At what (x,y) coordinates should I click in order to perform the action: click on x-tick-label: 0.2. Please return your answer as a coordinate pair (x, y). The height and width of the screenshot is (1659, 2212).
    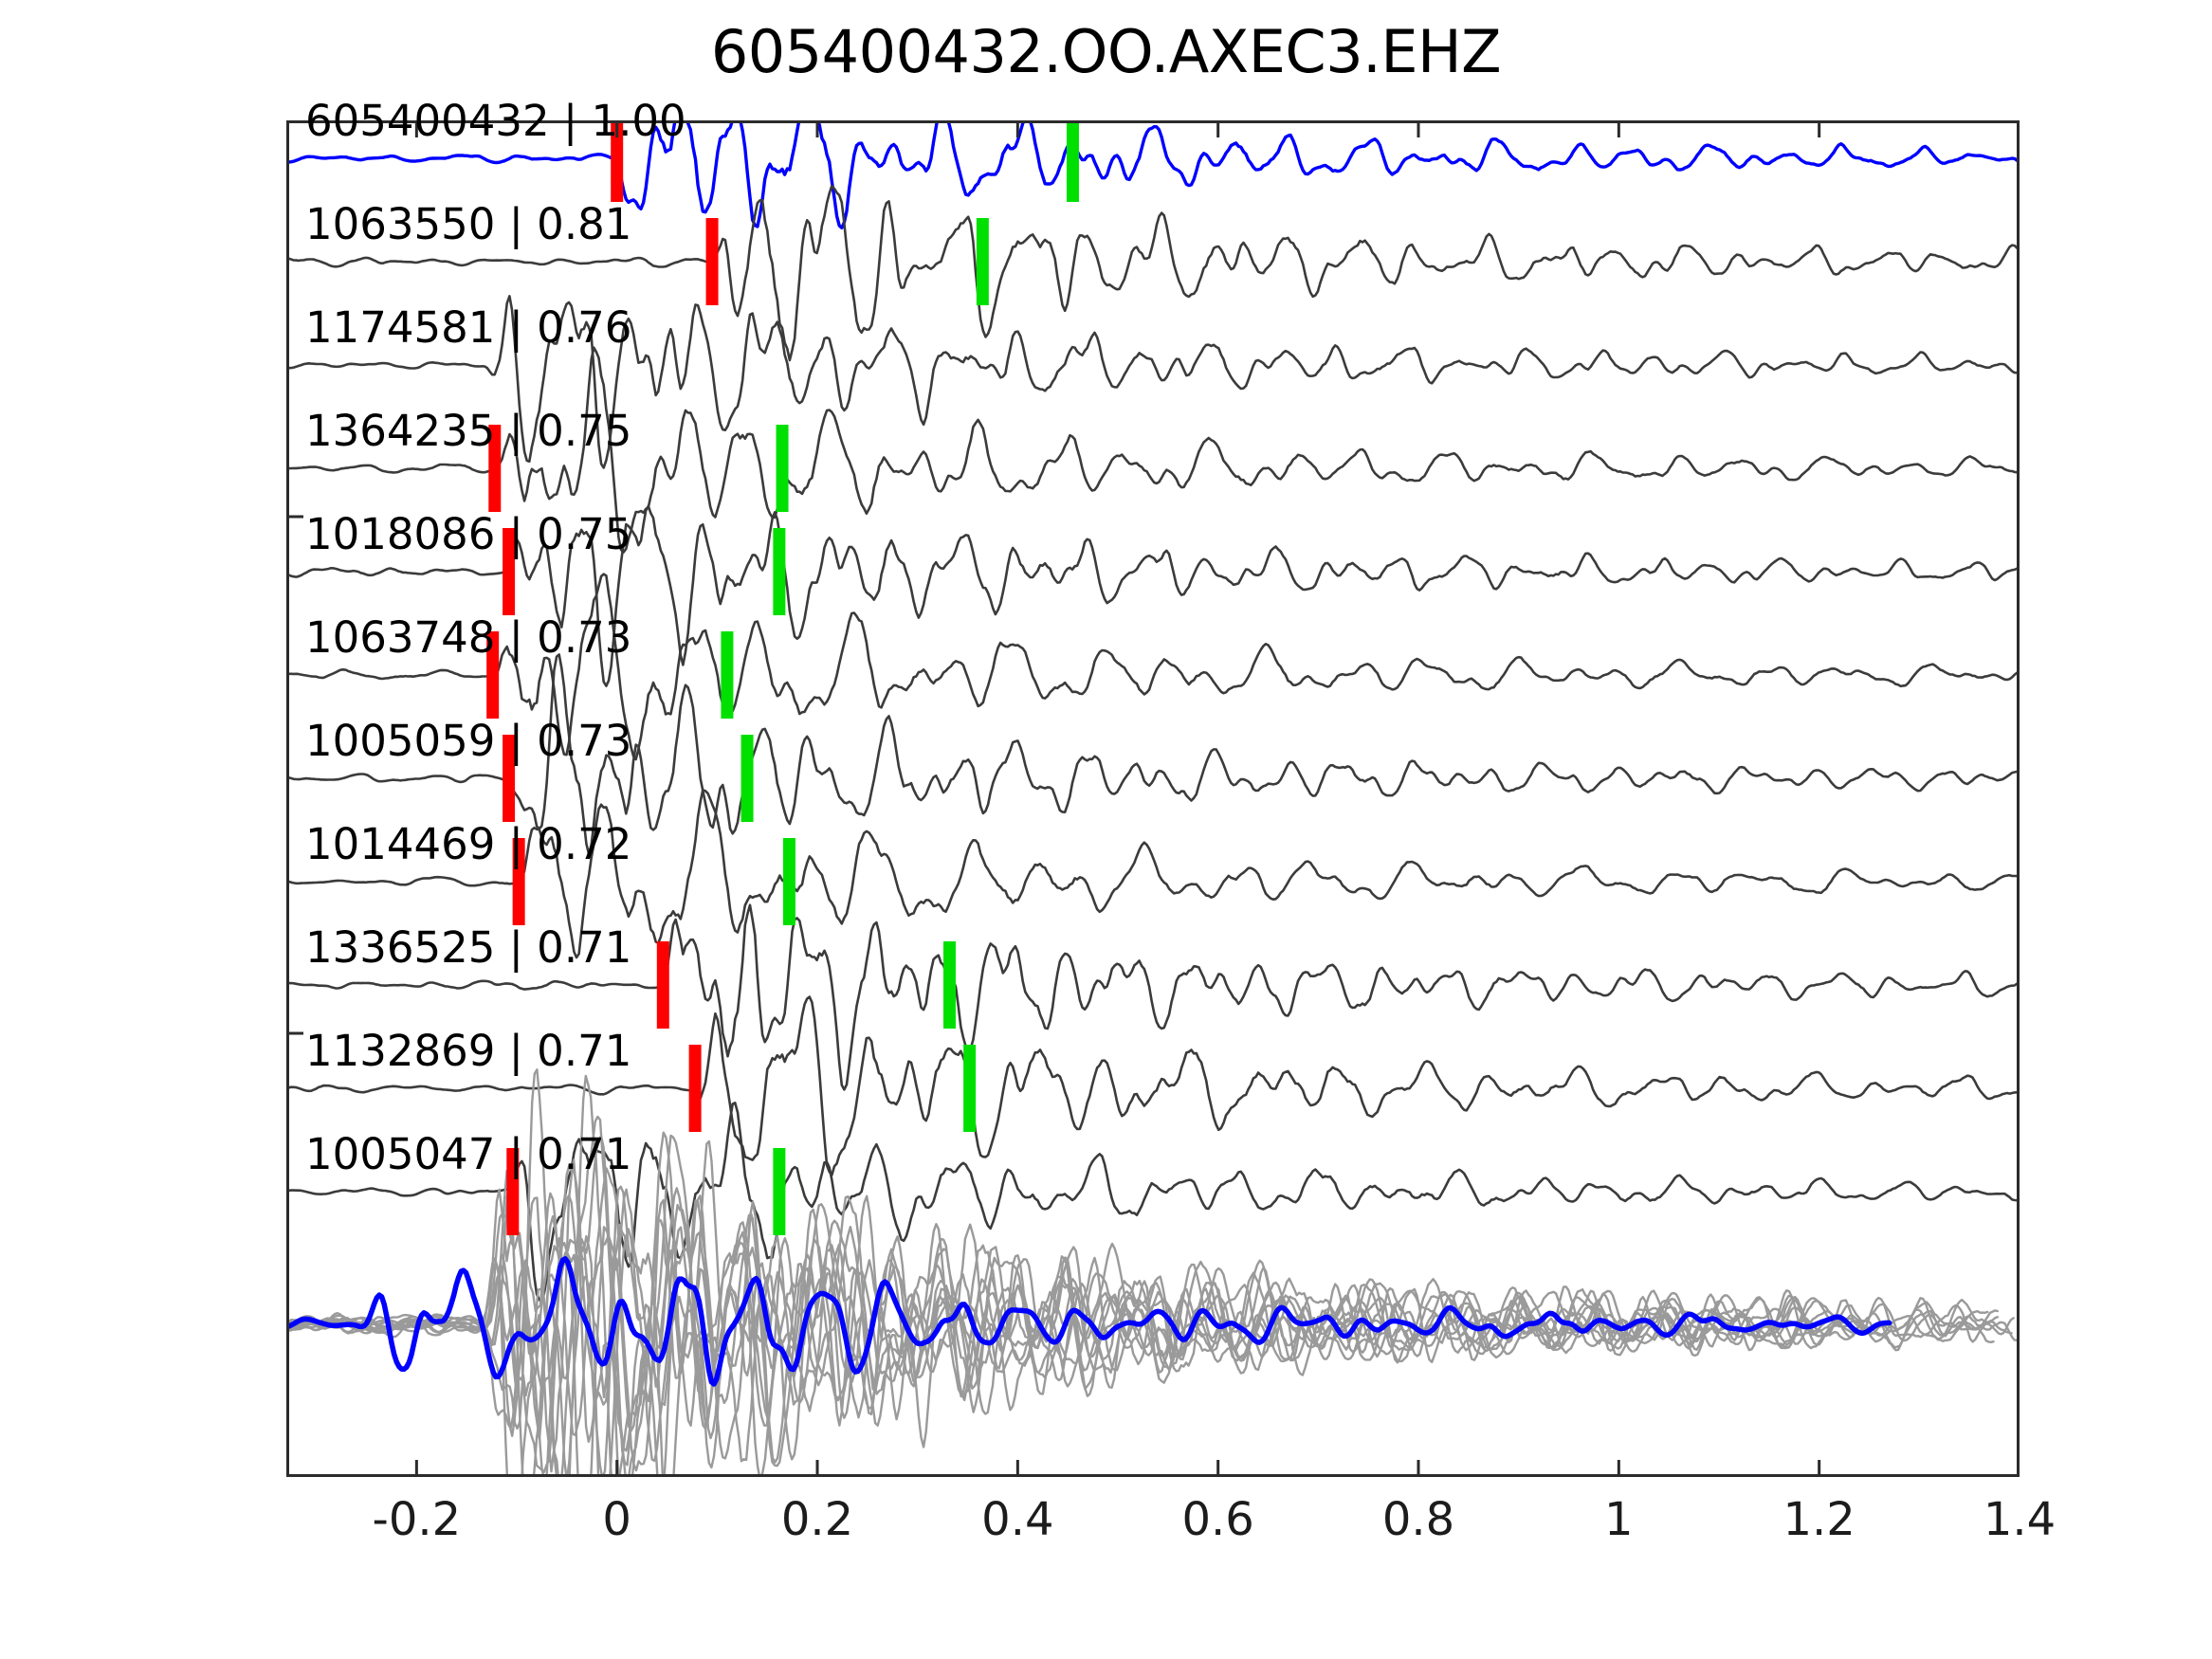
    Looking at the image, I should click on (817, 1519).